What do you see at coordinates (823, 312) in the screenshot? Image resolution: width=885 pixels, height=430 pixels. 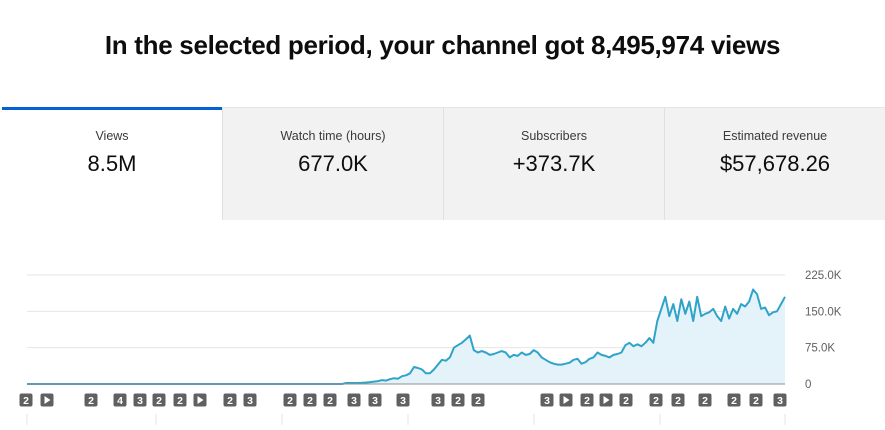 I see `y-tick-label: 150.0K` at bounding box center [823, 312].